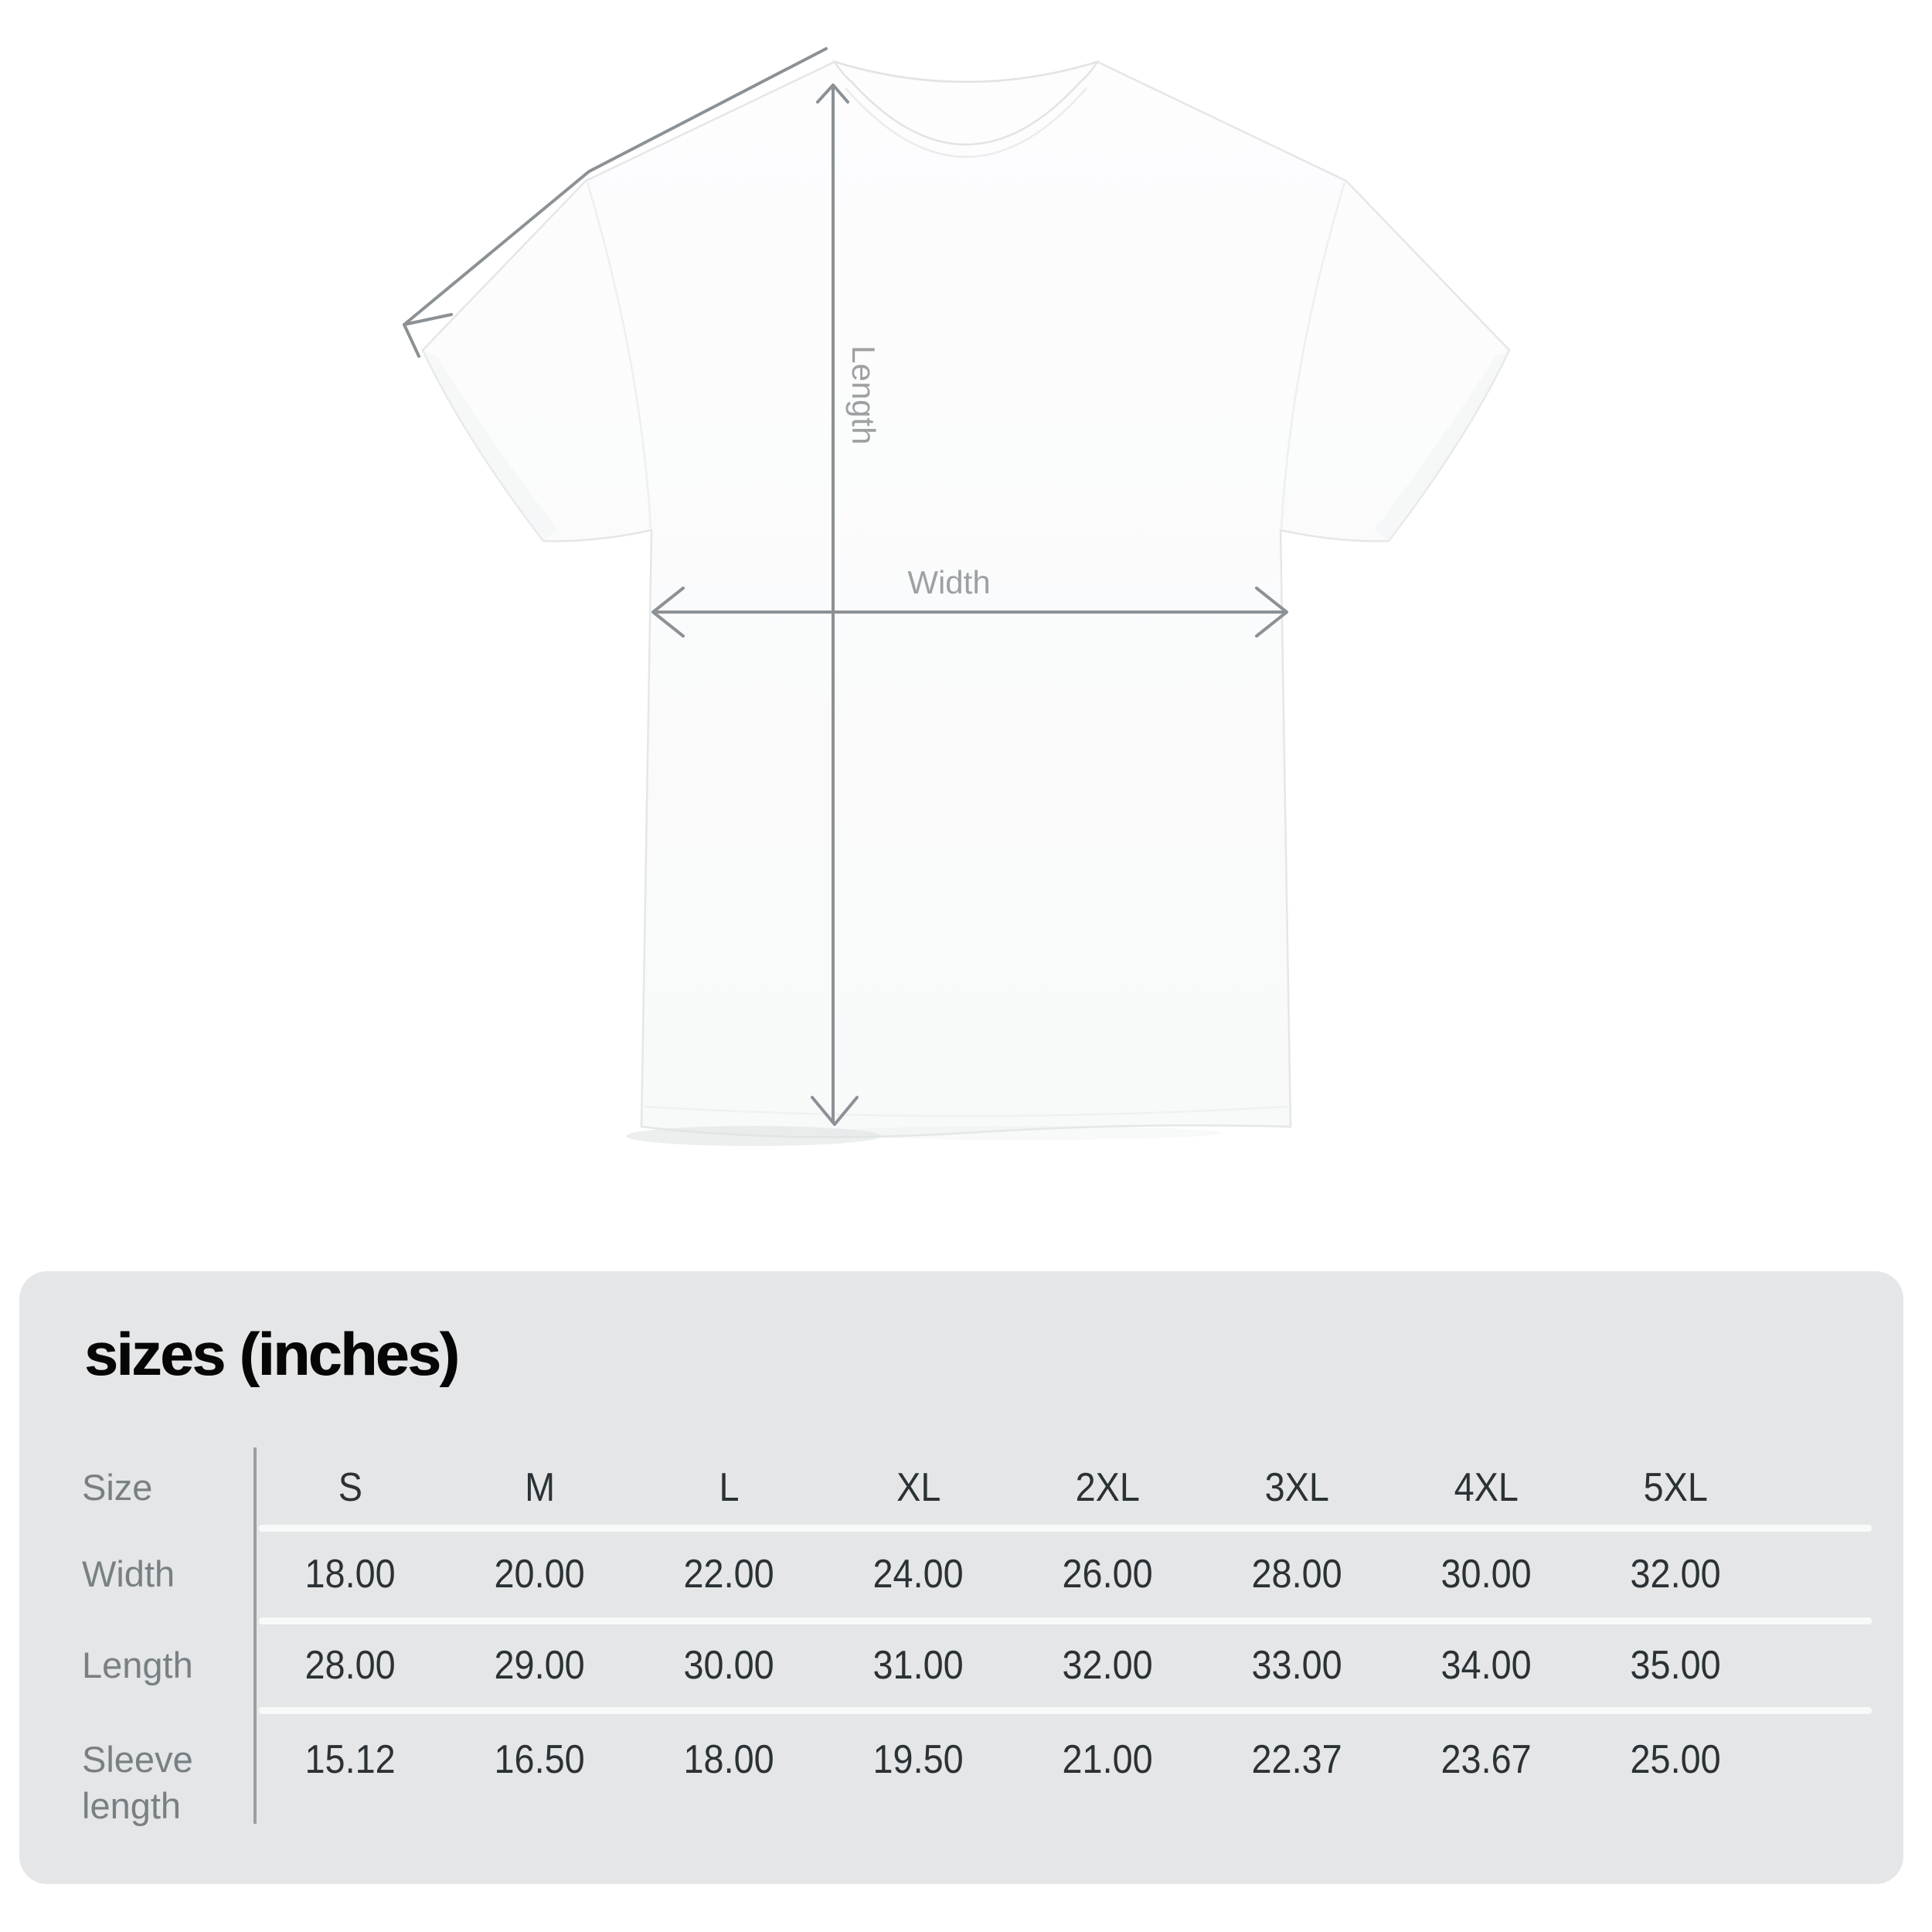 This screenshot has width=1932, height=1932. I want to click on size-column-header: L, so click(729, 1488).